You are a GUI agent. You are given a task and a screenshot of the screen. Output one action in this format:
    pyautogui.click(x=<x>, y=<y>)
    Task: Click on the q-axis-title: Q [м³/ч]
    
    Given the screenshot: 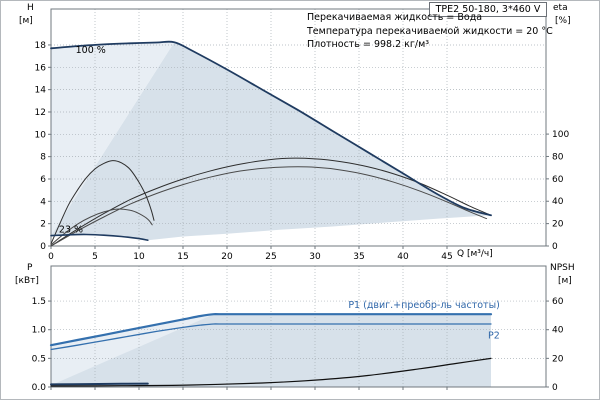 What is the action you would take?
    pyautogui.click(x=475, y=254)
    